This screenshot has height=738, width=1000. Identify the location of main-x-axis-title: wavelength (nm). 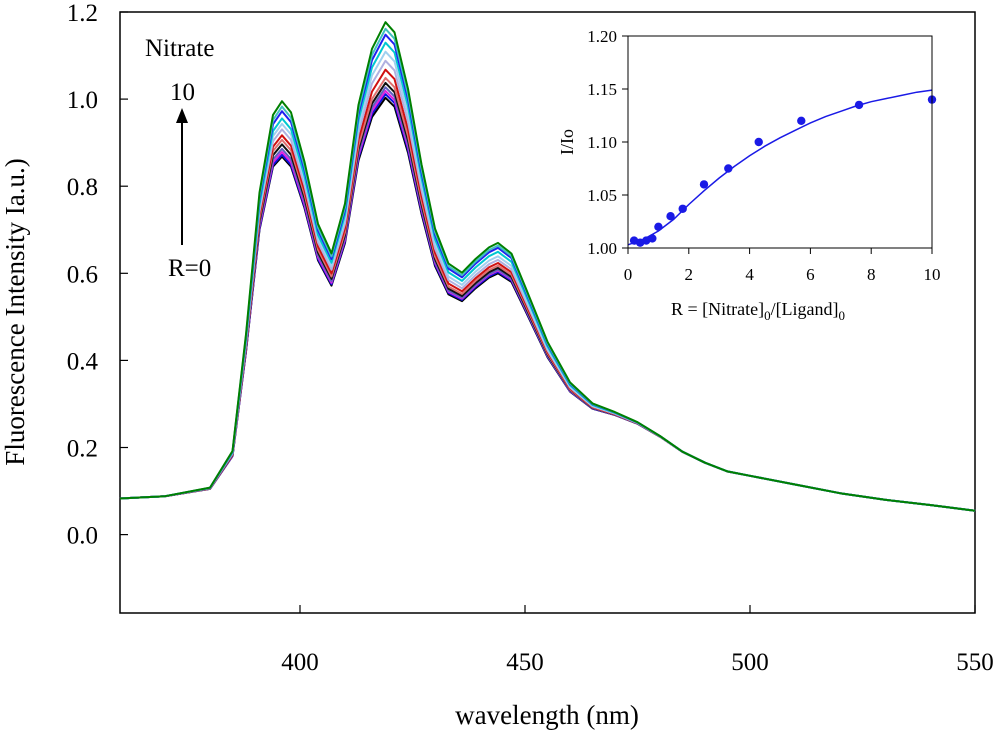
(547, 715).